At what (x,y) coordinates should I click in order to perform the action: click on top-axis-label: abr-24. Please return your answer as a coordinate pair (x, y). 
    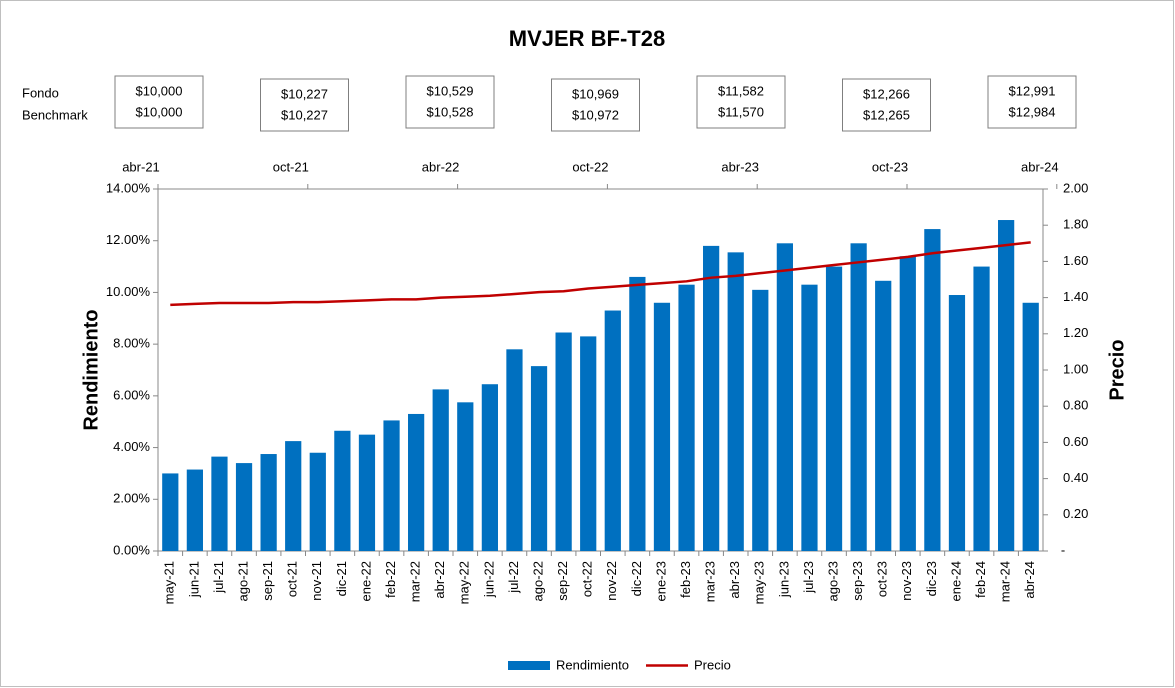
    Looking at the image, I should click on (1040, 166).